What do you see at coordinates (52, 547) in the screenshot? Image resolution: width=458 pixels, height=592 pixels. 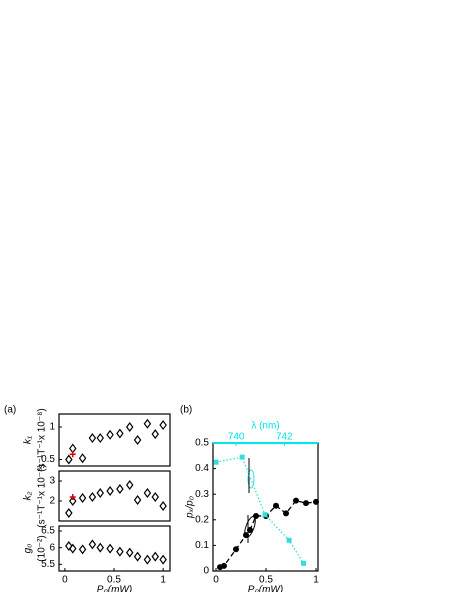 I see `y-tick-label: 6` at bounding box center [52, 547].